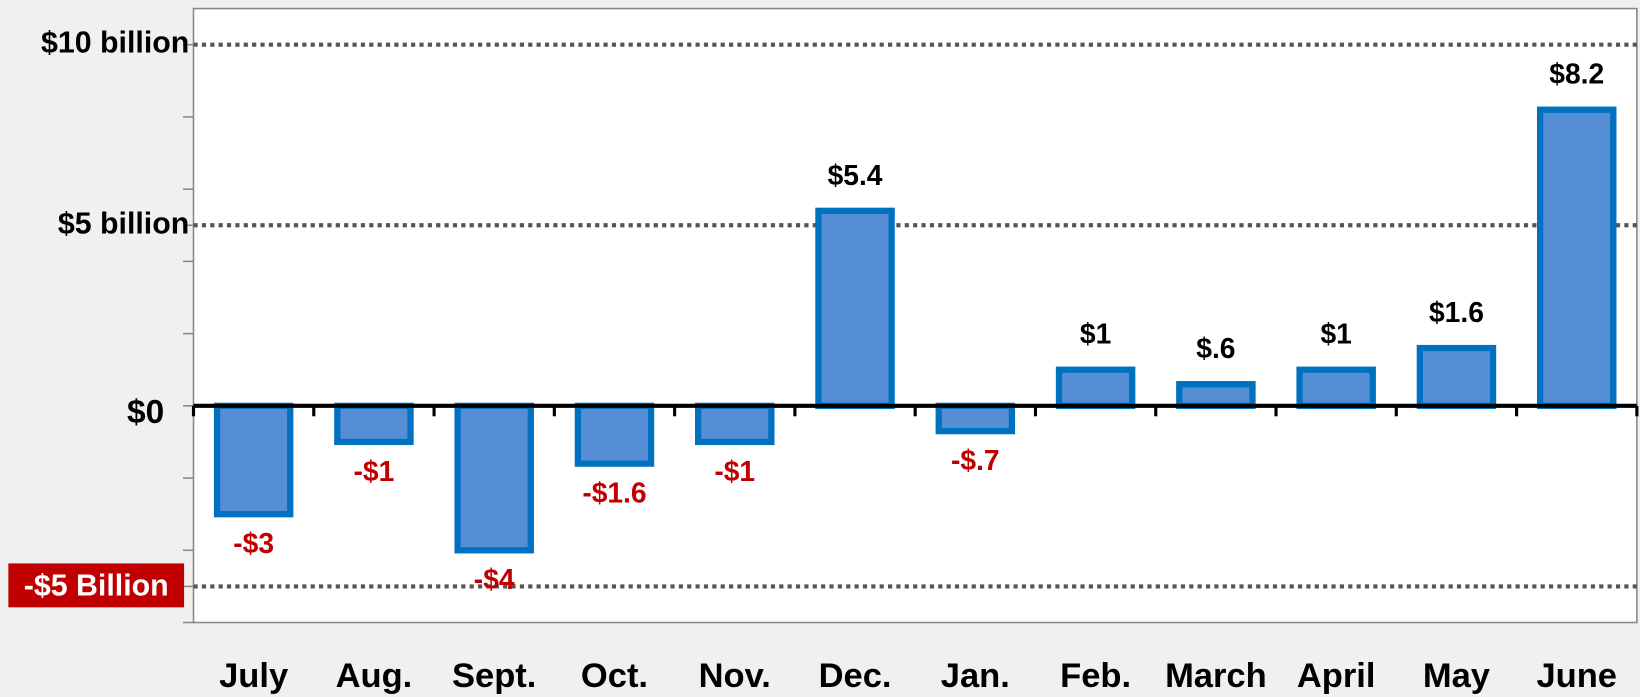 The image size is (1640, 697). I want to click on y-tick-label: $10 billion, so click(115, 43).